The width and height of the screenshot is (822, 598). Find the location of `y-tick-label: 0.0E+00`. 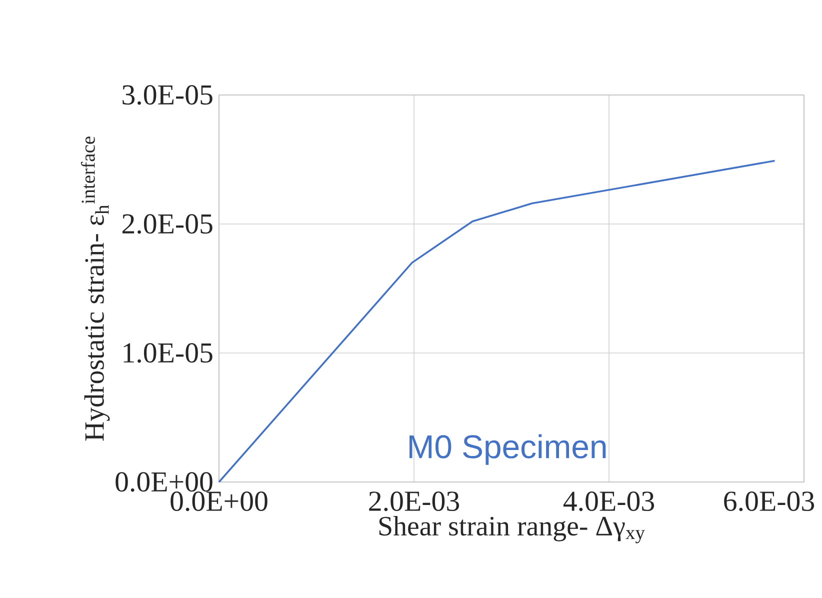

y-tick-label: 0.0E+00 is located at coordinates (164, 482).